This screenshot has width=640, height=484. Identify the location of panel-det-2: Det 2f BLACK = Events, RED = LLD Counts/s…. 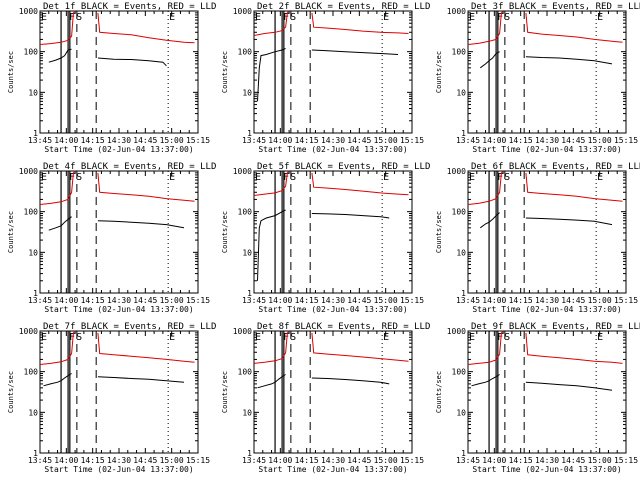
(325, 78).